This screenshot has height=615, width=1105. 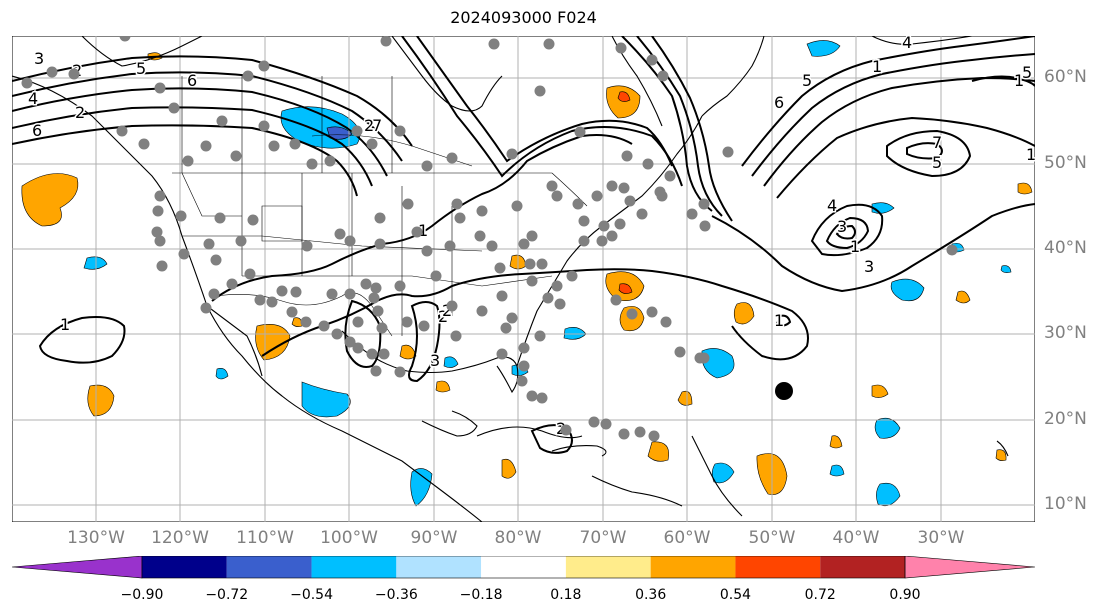 I want to click on colorbar-tick-label: 0.18, so click(x=566, y=595).